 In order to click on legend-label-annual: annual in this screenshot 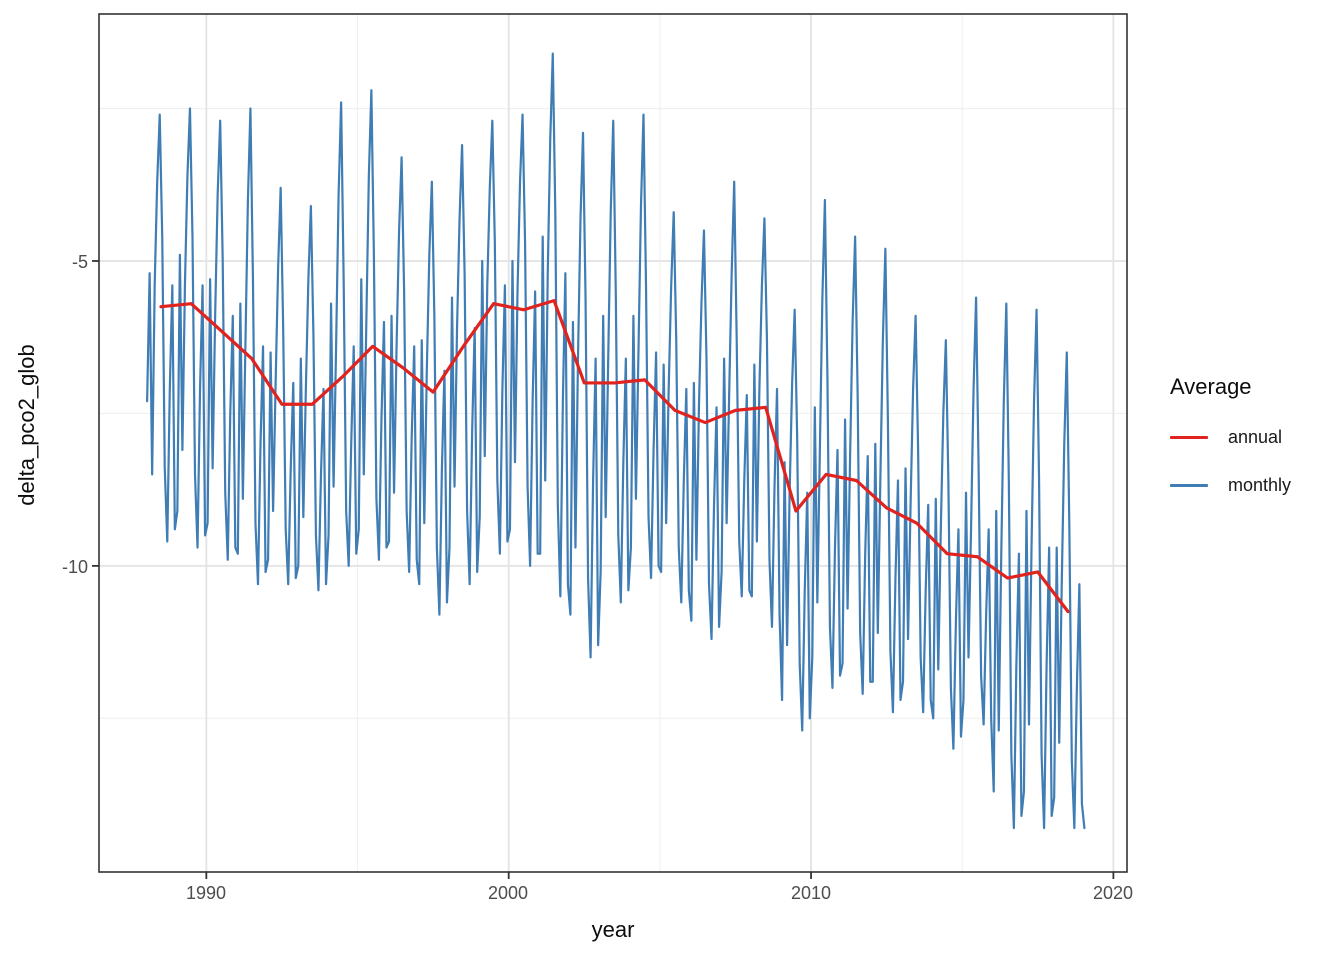, I will do `click(1255, 437)`.